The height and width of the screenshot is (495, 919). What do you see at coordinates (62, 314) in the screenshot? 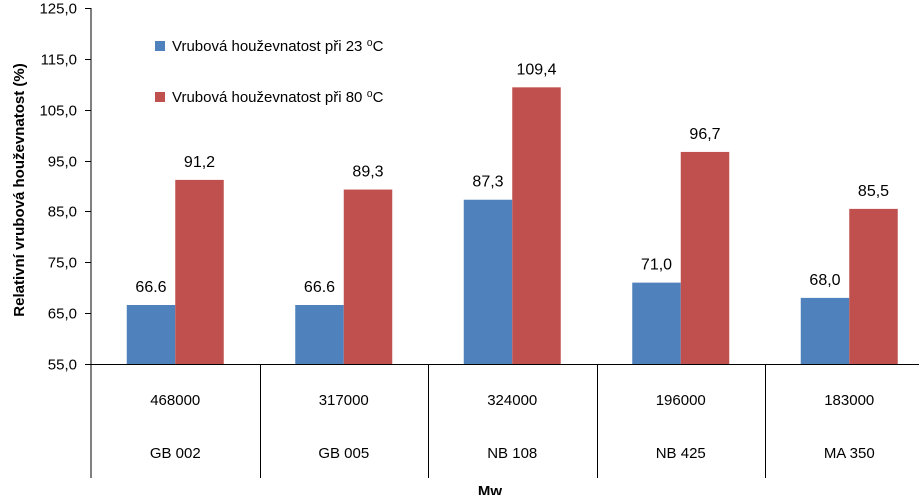
I see `y-tick-label: 65,0` at bounding box center [62, 314].